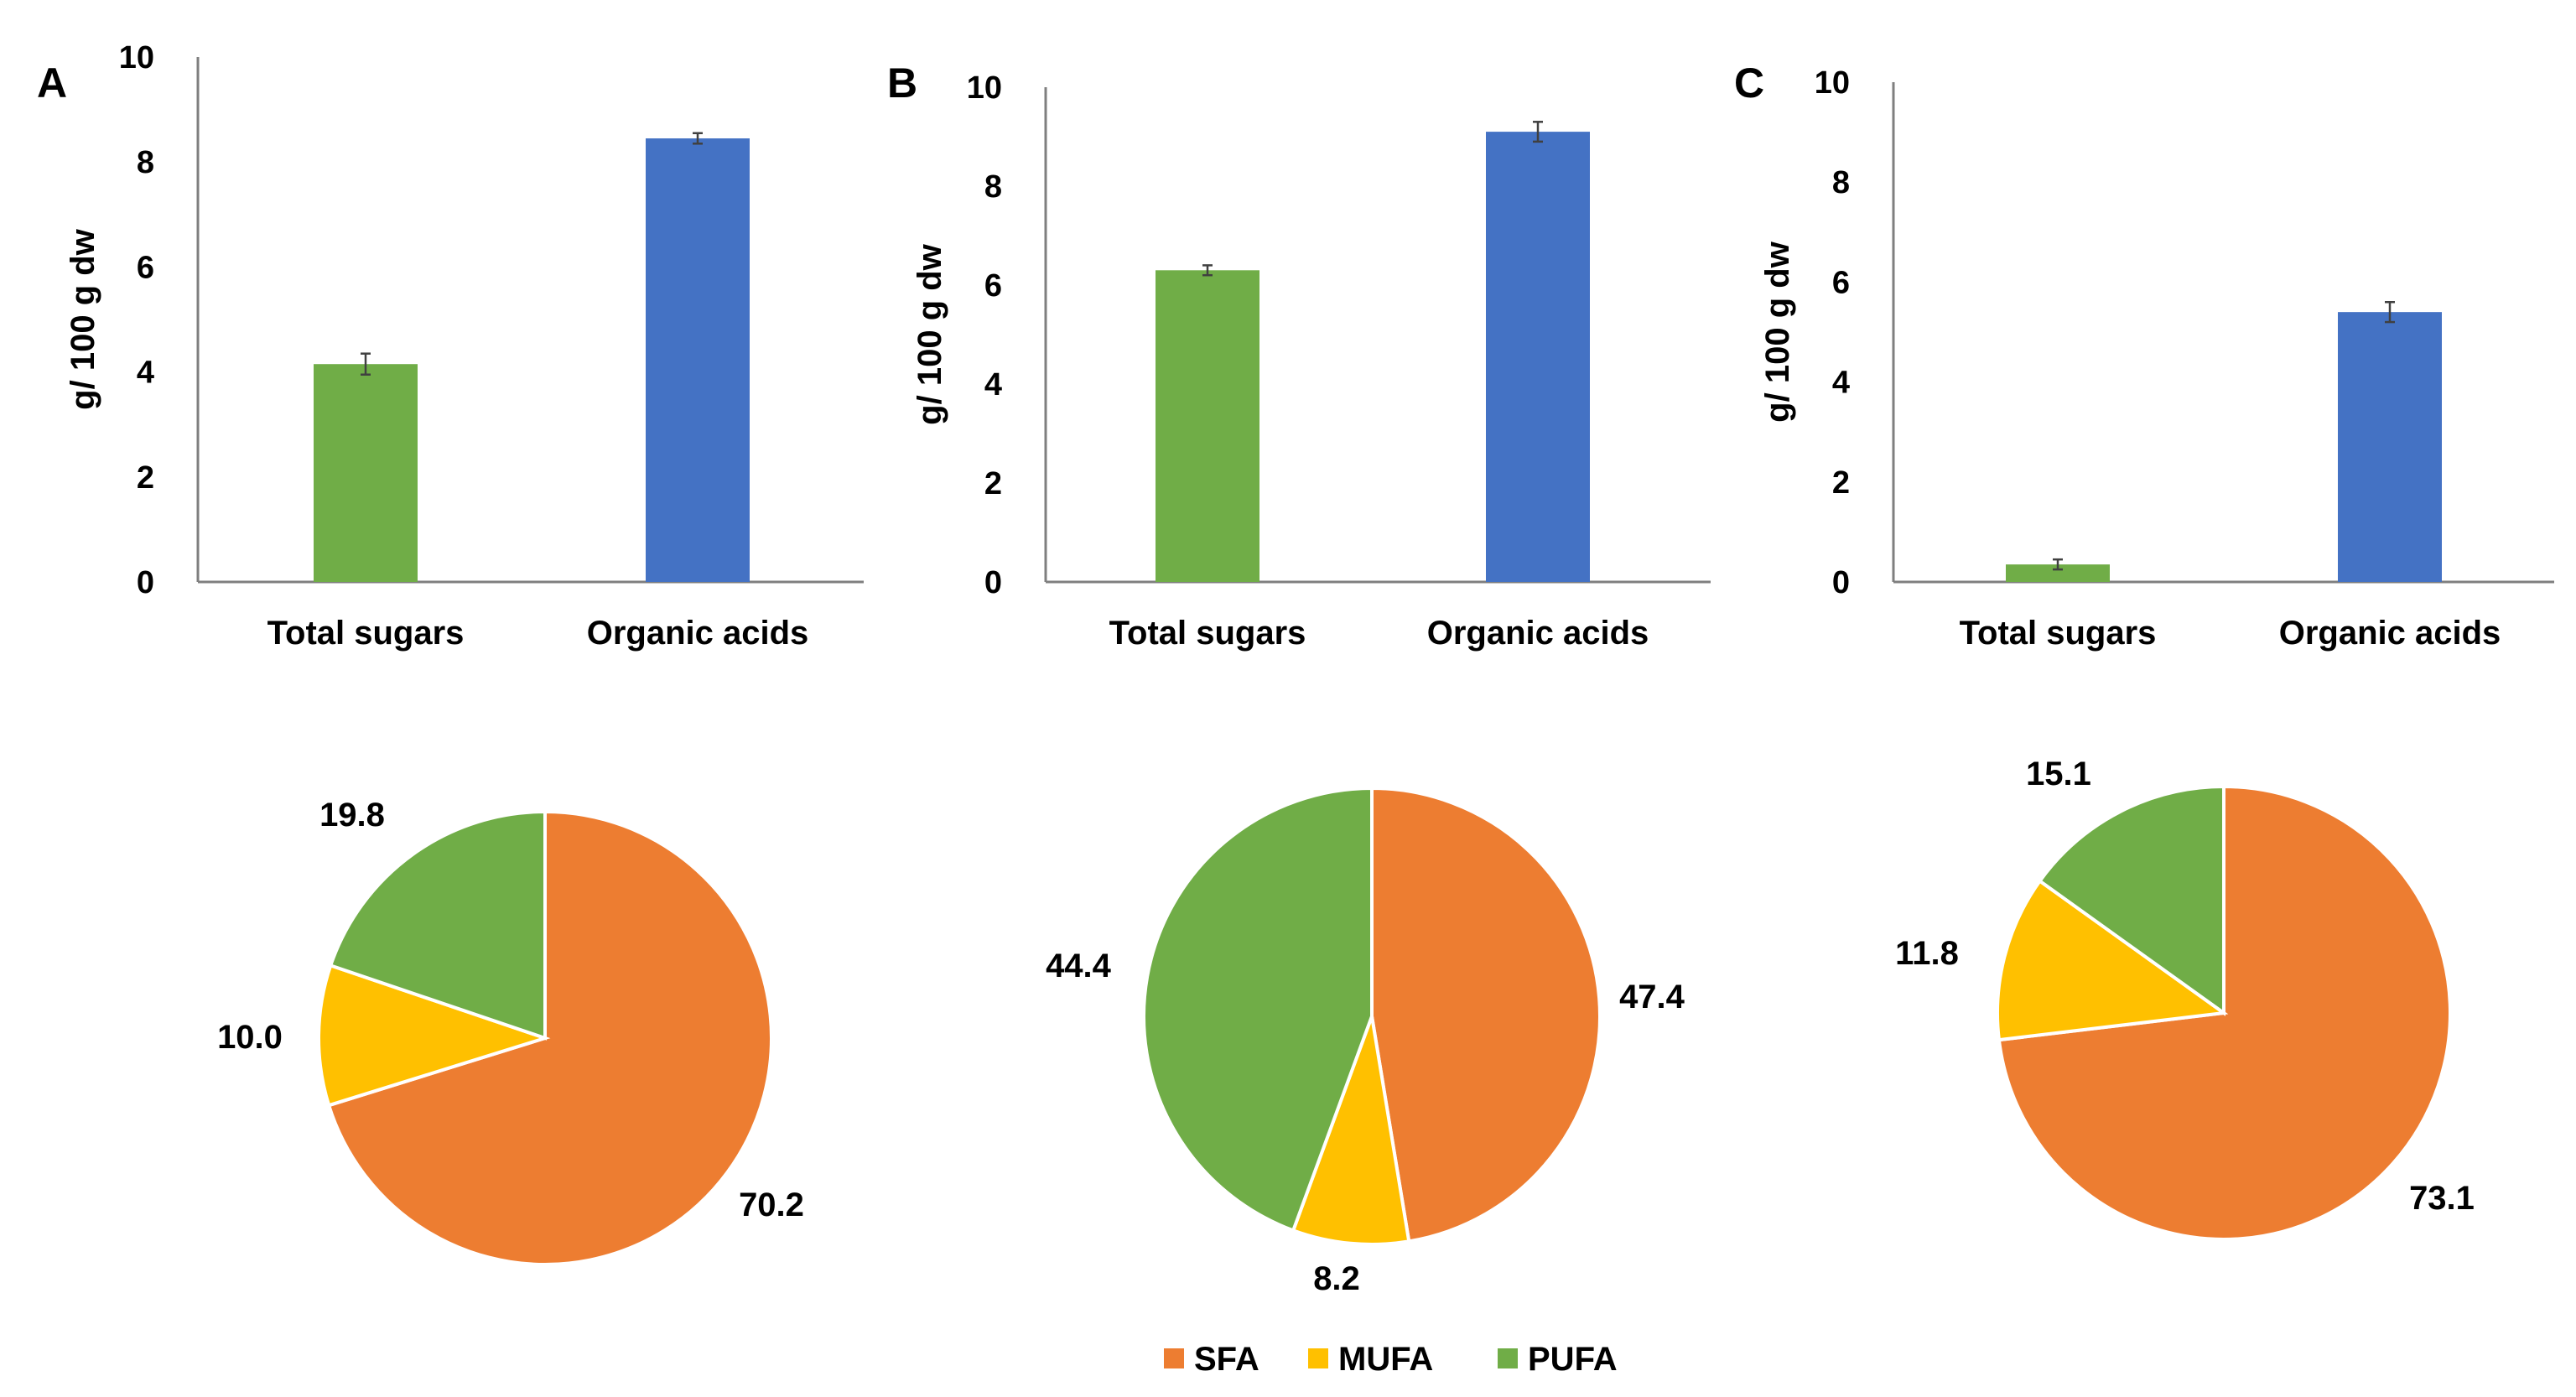  I want to click on legend-item-mufa: MUFA, so click(1370, 1359).